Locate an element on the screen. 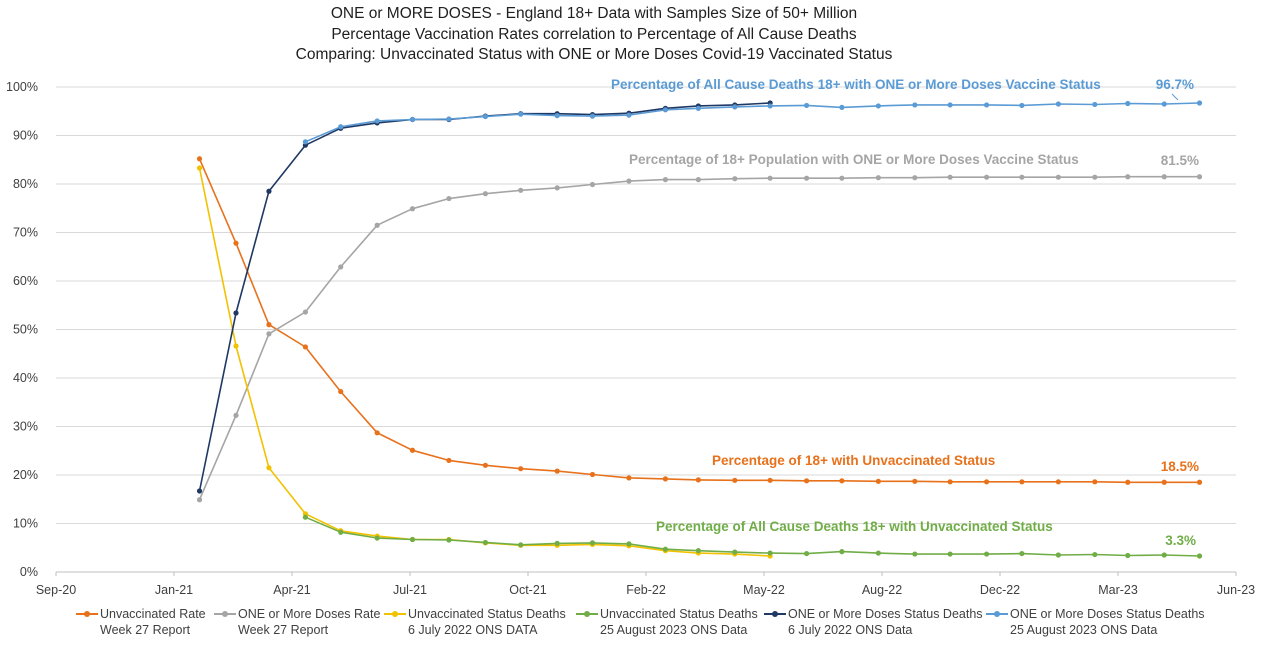 The image size is (1272, 649). y-tick-label: 10% is located at coordinates (25, 524).